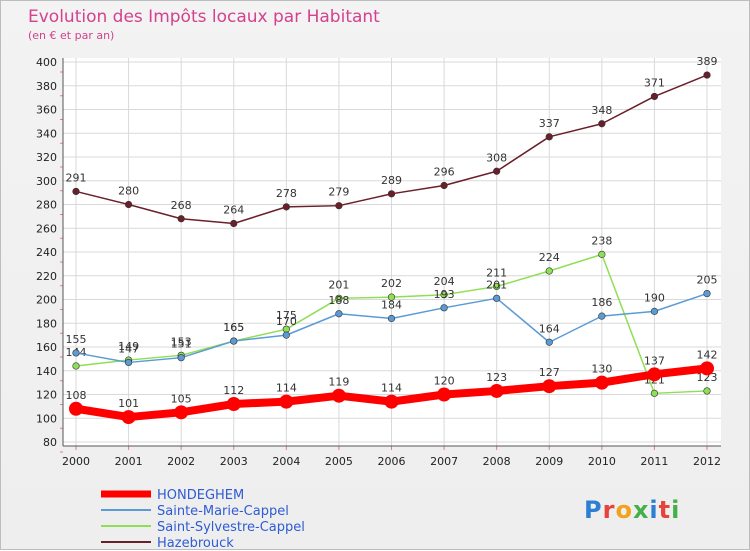  What do you see at coordinates (338, 300) in the screenshot?
I see `data-label: 188` at bounding box center [338, 300].